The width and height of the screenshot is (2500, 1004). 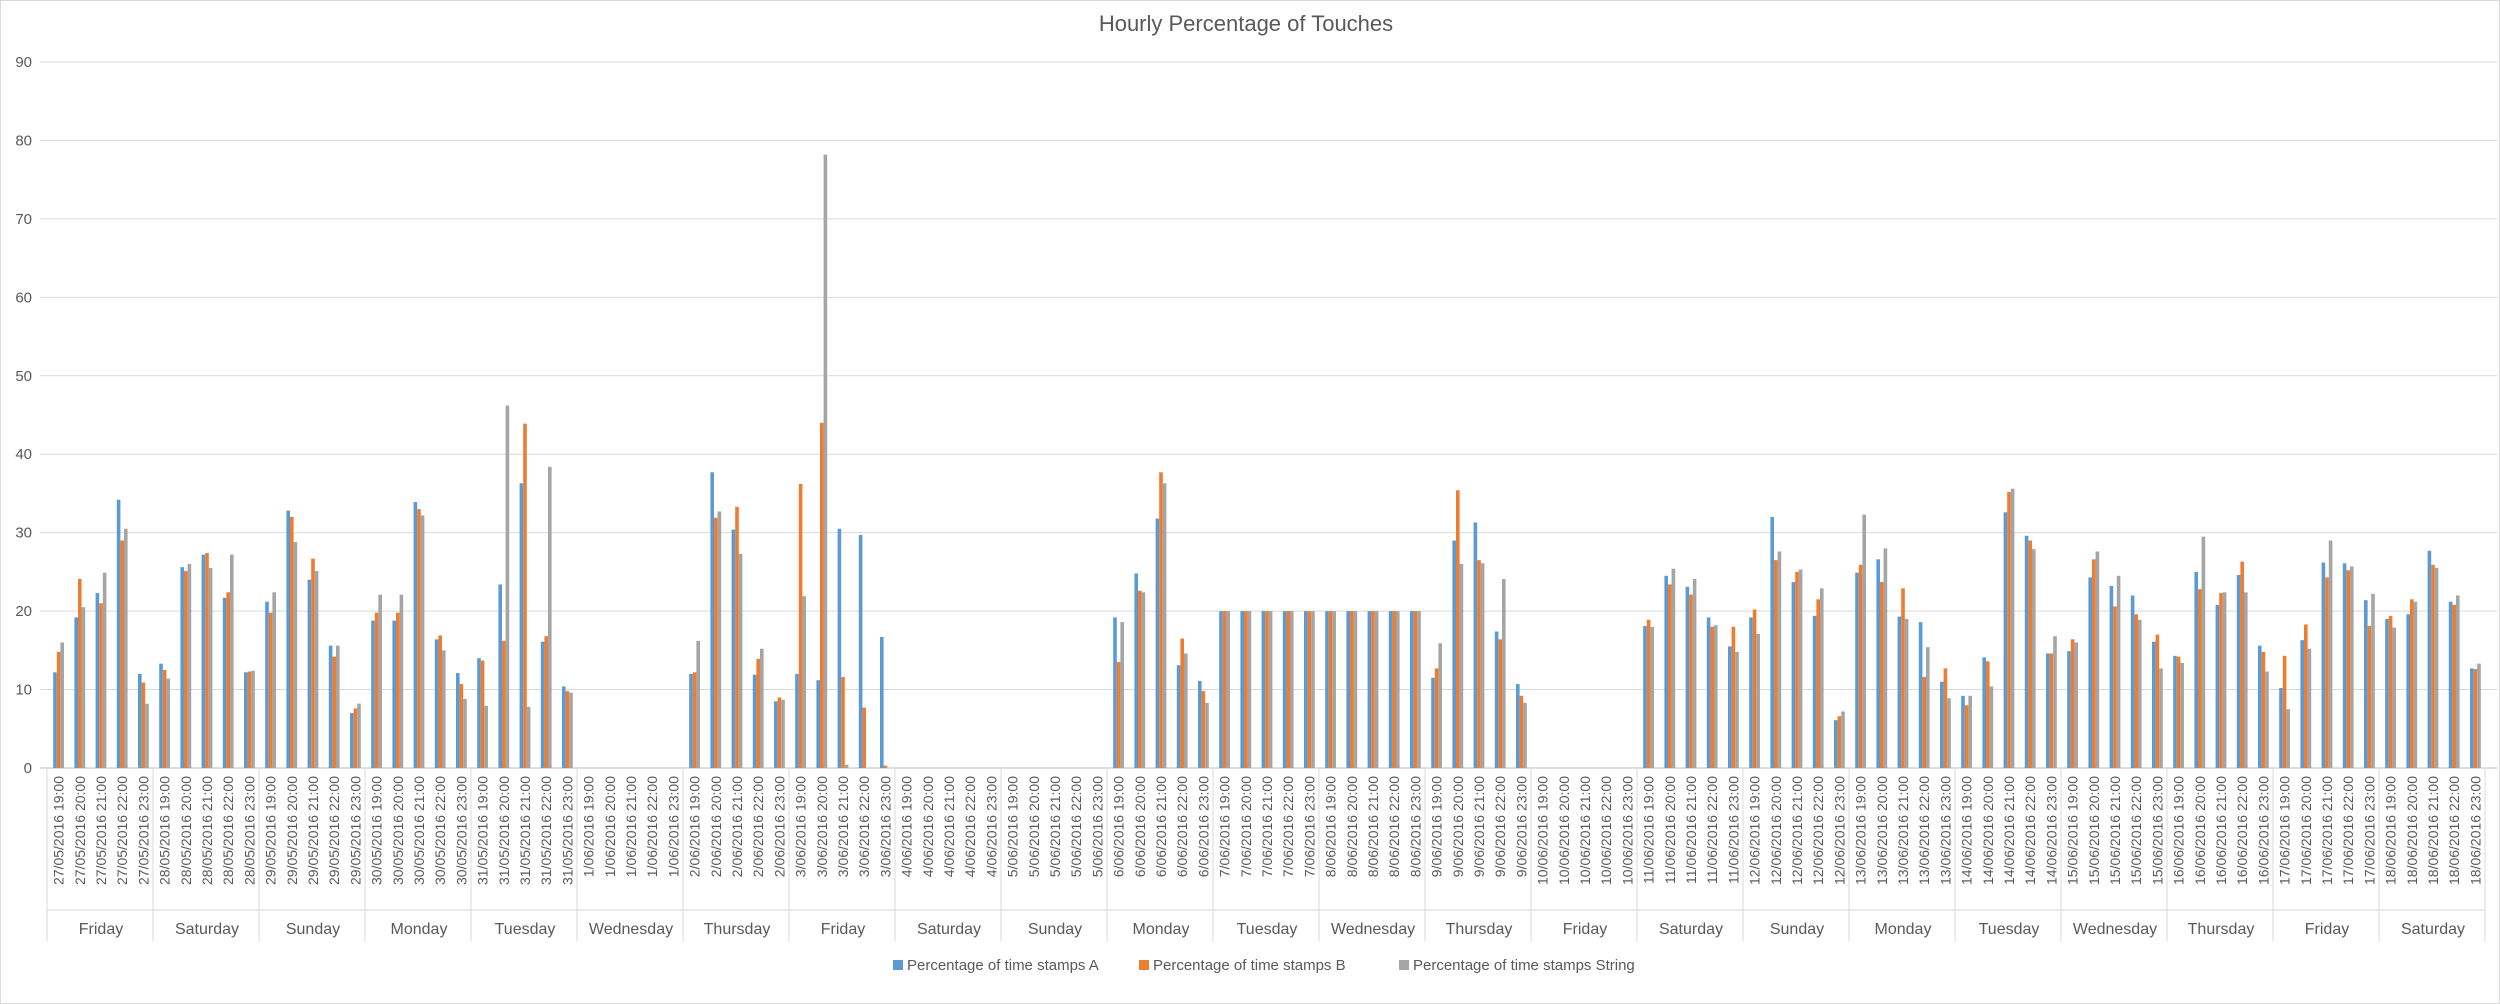 What do you see at coordinates (419, 929) in the screenshot?
I see `day-label: Monday` at bounding box center [419, 929].